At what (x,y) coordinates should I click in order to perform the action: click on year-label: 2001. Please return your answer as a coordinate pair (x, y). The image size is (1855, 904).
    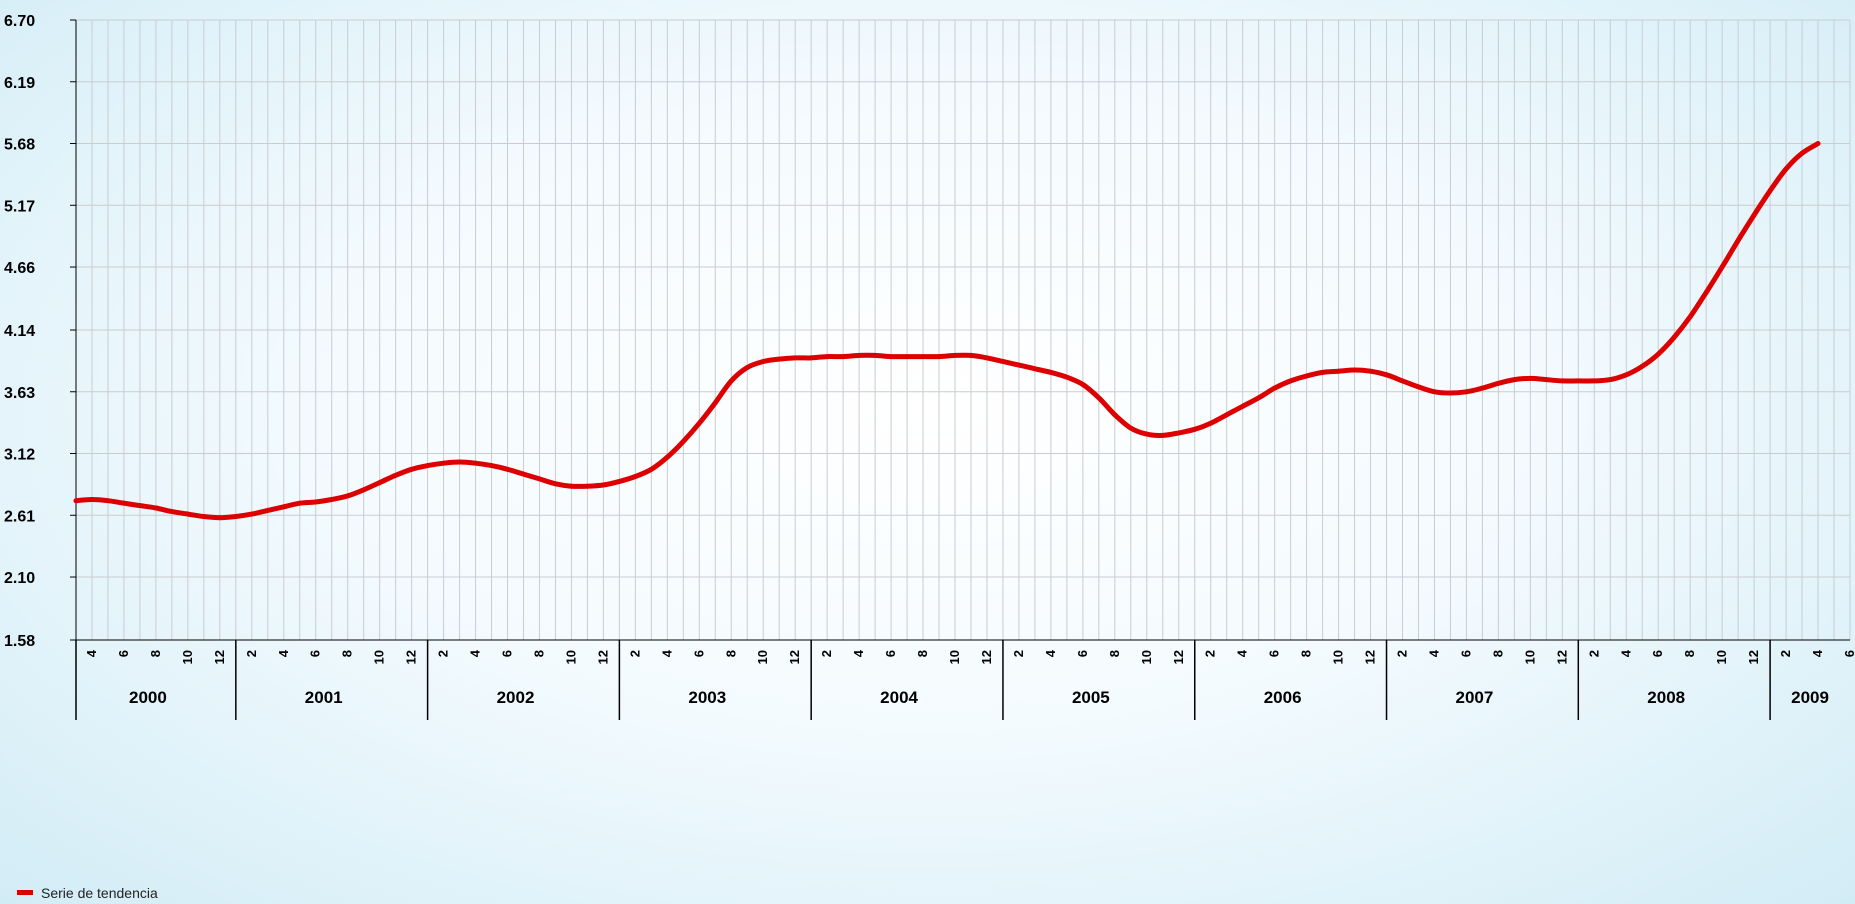
    Looking at the image, I should click on (324, 697).